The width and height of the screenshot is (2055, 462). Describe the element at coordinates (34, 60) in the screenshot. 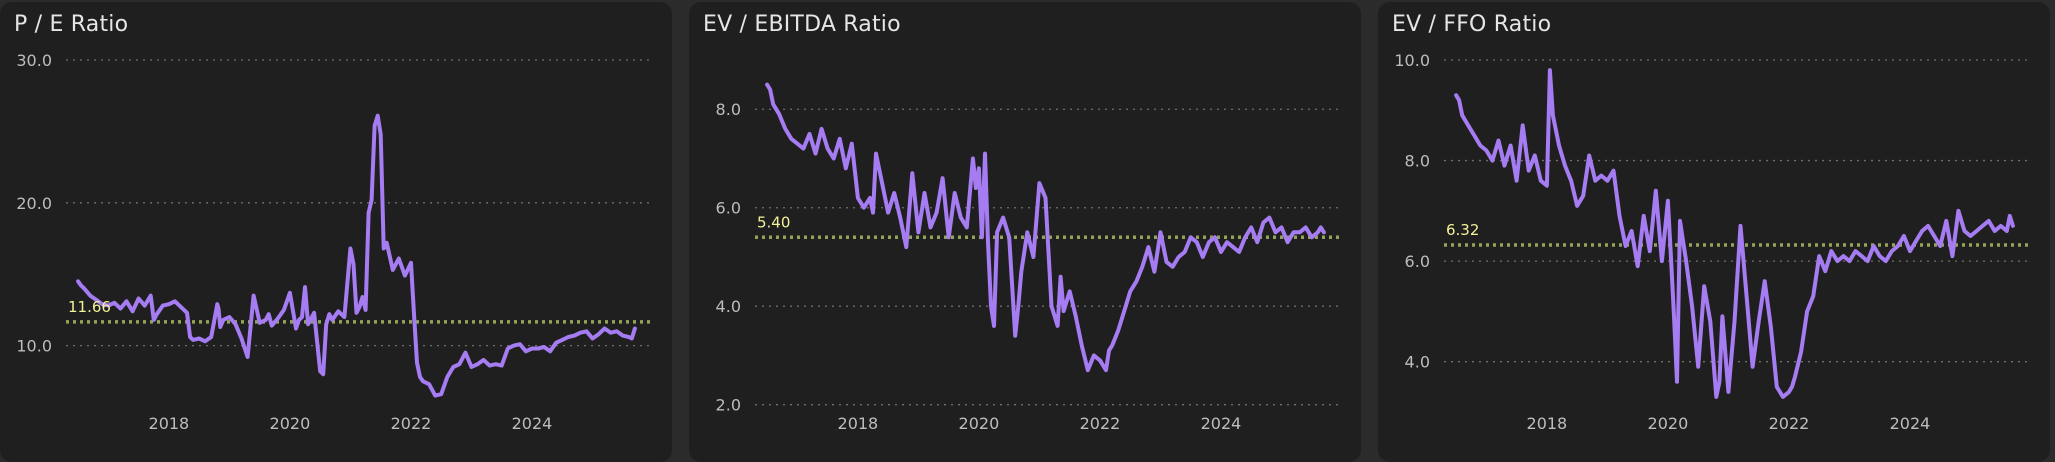

I see `y-tick-label: 30.0` at that location.